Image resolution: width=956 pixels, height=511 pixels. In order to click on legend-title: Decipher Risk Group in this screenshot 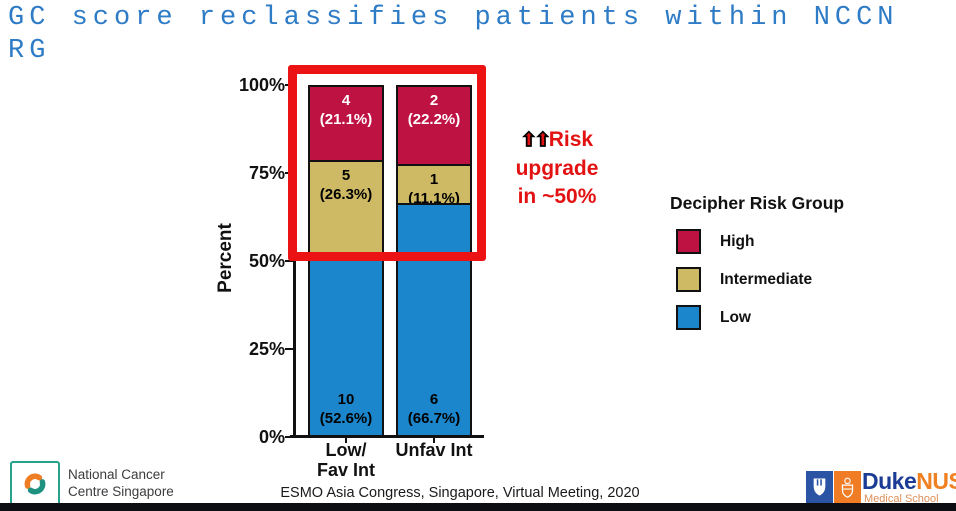, I will do `click(757, 203)`.